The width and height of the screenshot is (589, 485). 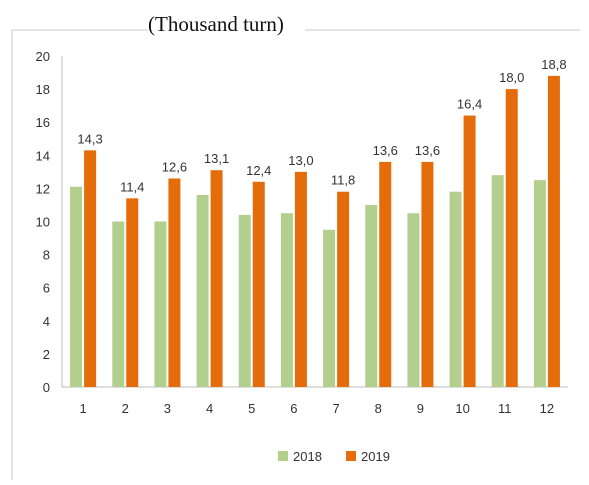 What do you see at coordinates (307, 456) in the screenshot?
I see `legend-label-2018: 2018` at bounding box center [307, 456].